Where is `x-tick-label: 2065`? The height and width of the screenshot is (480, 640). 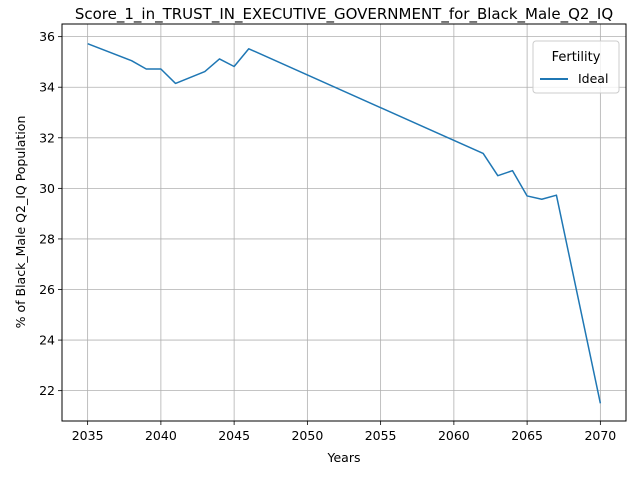 x-tick-label: 2065 is located at coordinates (527, 435).